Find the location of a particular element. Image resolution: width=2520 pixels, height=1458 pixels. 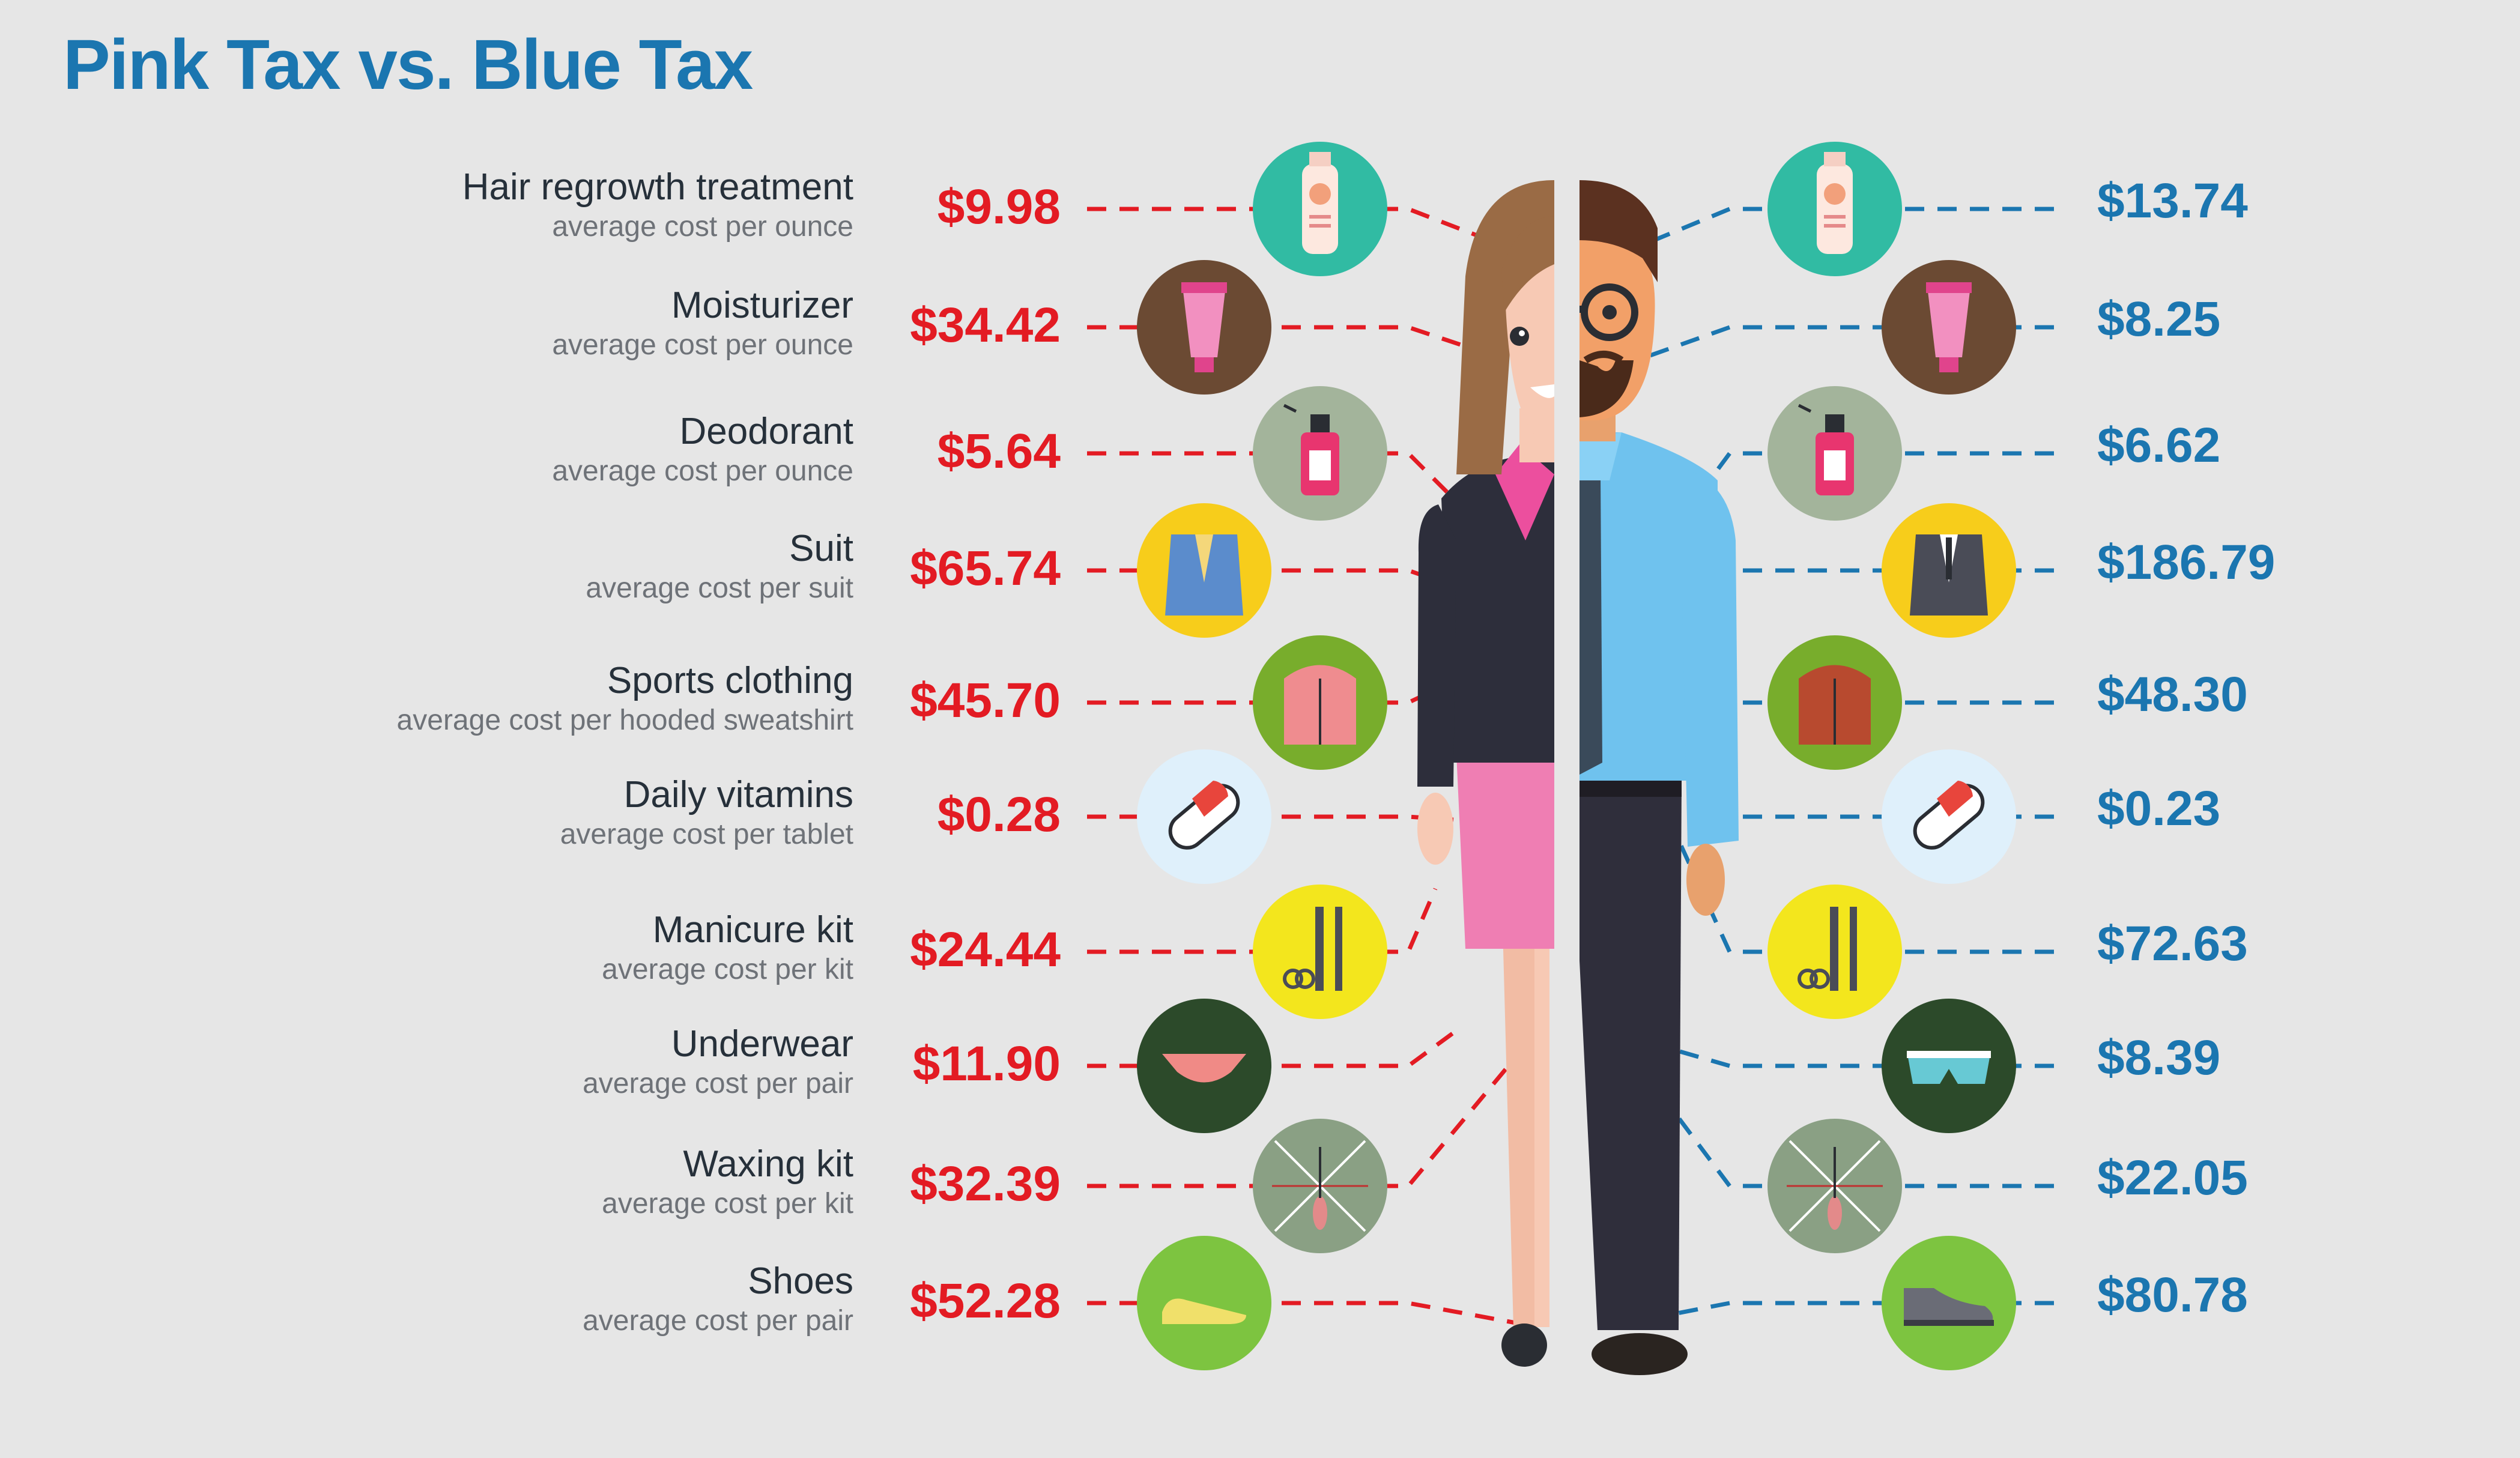

item-unit: average cost per suit is located at coordinates (720, 588).